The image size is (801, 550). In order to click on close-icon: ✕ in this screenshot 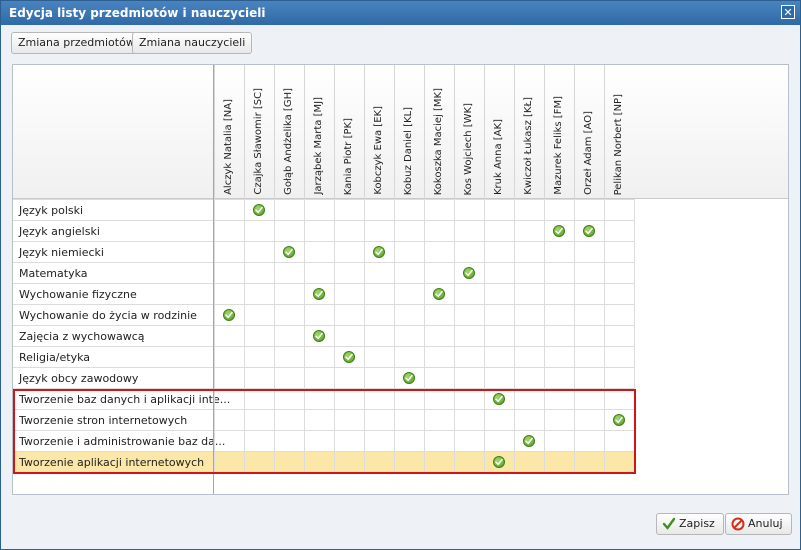, I will do `click(788, 12)`.